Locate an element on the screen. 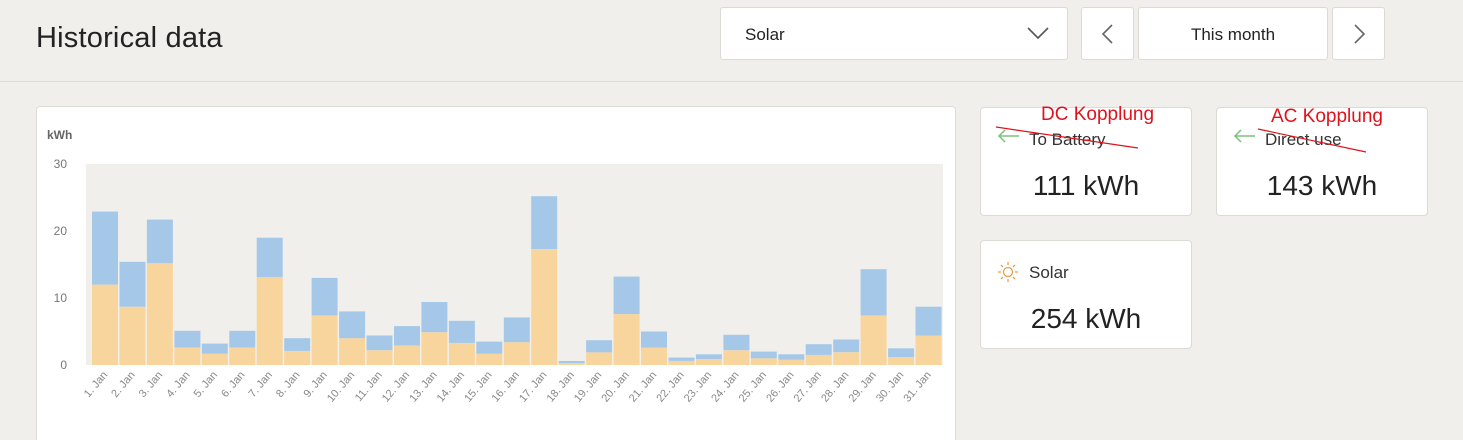 Image resolution: width=1463 pixels, height=440 pixels. page-title: Historical data is located at coordinates (129, 38).